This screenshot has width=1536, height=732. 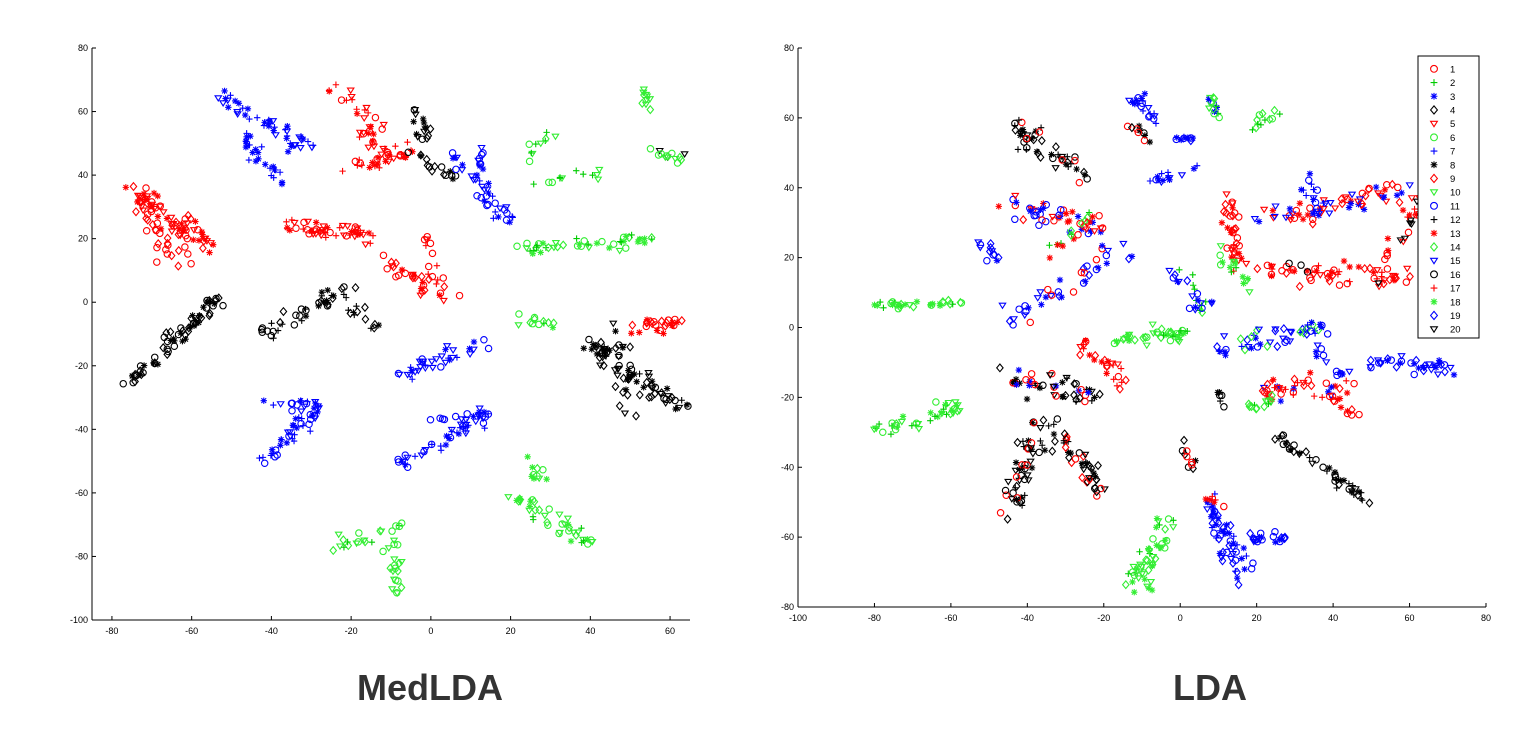 I want to click on lda-legend-label-19: 19, so click(x=1455, y=316).